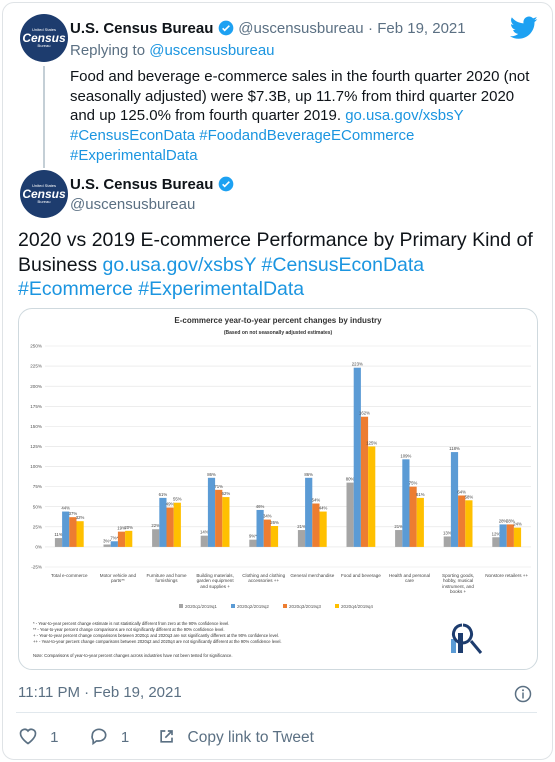 Image resolution: width=555 pixels, height=762 pixels. Describe the element at coordinates (312, 575) in the screenshot. I see `x-tick-label: General merchandise` at that location.